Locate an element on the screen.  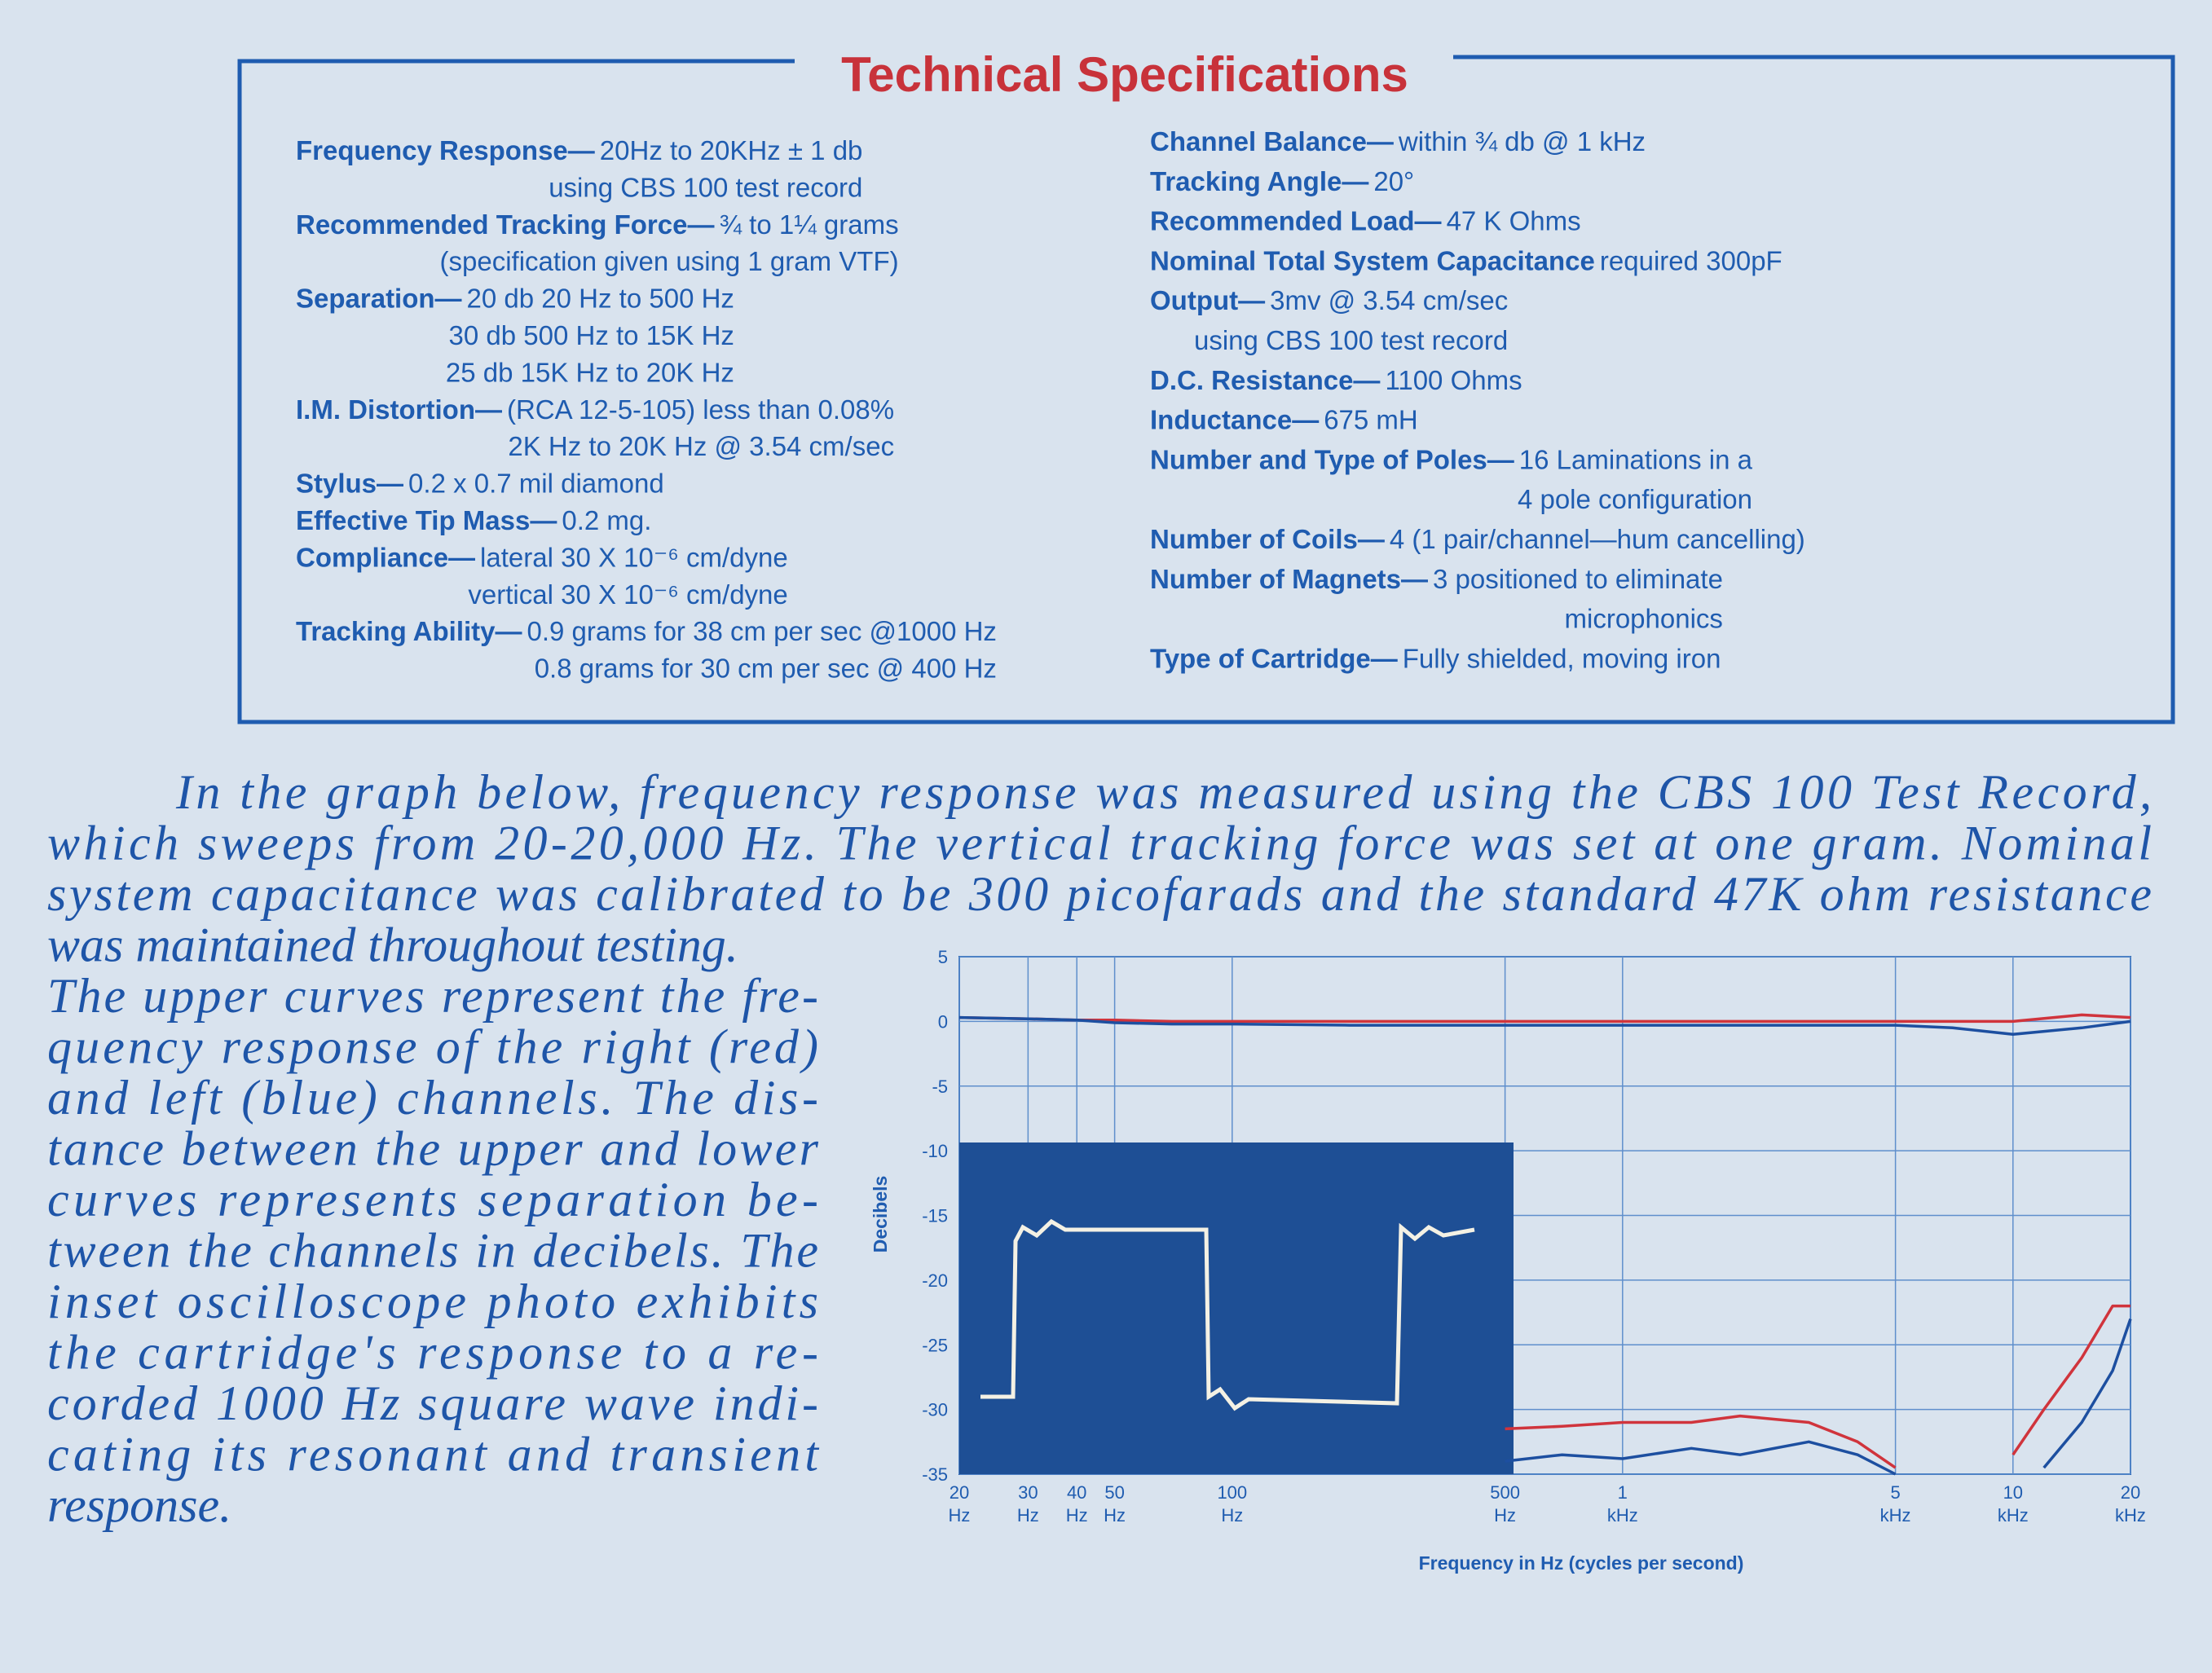
spec-continuation: microphonics is located at coordinates (1644, 619).